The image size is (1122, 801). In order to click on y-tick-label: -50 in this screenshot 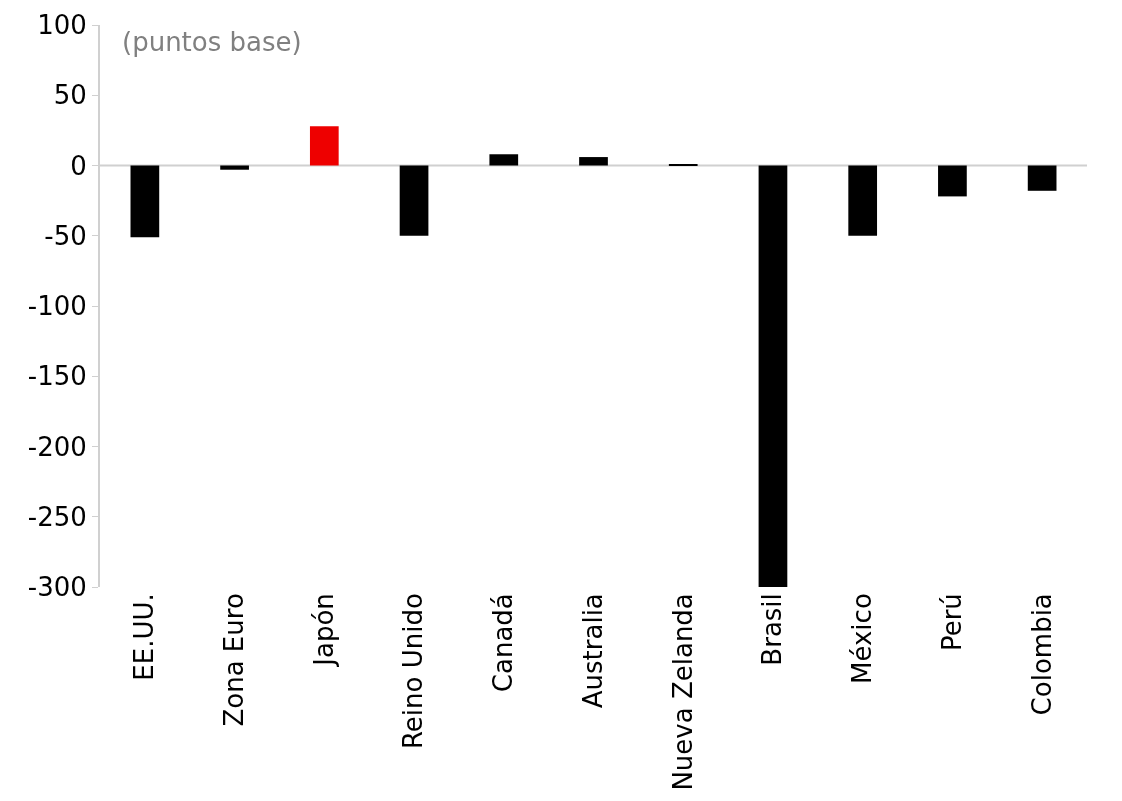, I will do `click(65, 235)`.